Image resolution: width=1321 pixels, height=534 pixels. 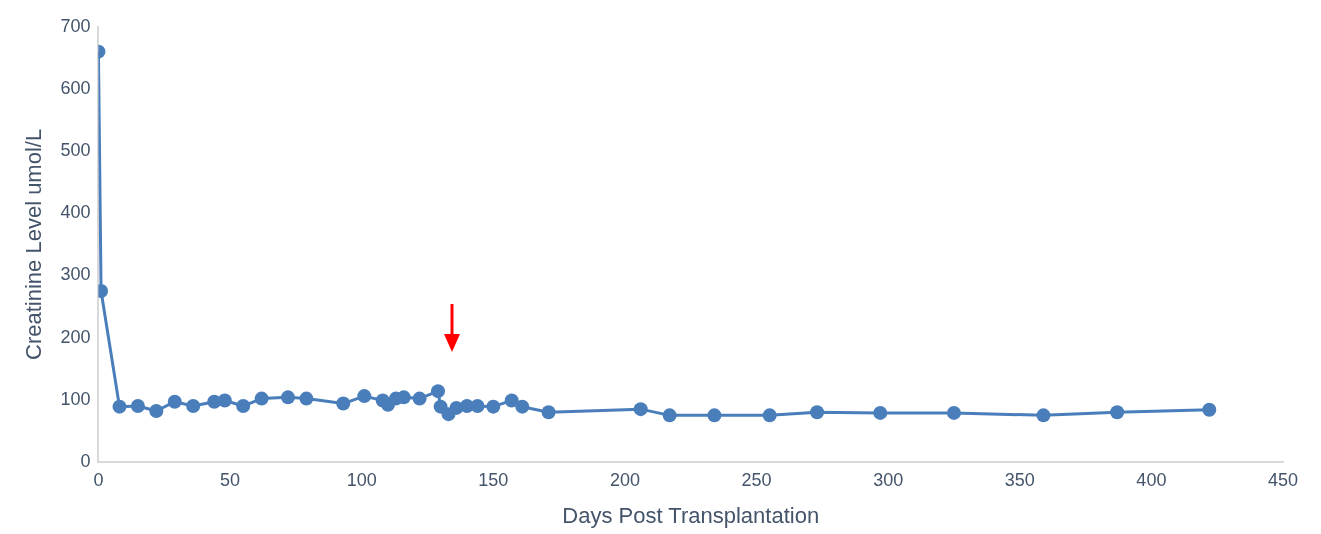 What do you see at coordinates (1151, 479) in the screenshot?
I see `x-tick-label: 400` at bounding box center [1151, 479].